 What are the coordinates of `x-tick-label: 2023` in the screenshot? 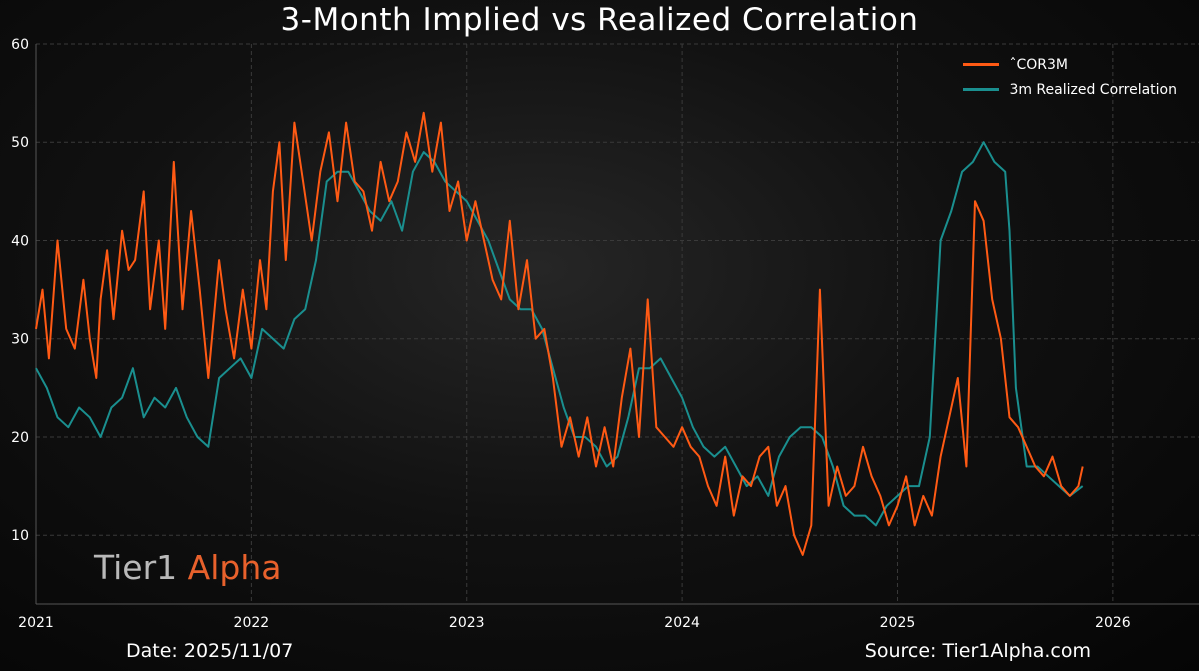 It's located at (467, 623).